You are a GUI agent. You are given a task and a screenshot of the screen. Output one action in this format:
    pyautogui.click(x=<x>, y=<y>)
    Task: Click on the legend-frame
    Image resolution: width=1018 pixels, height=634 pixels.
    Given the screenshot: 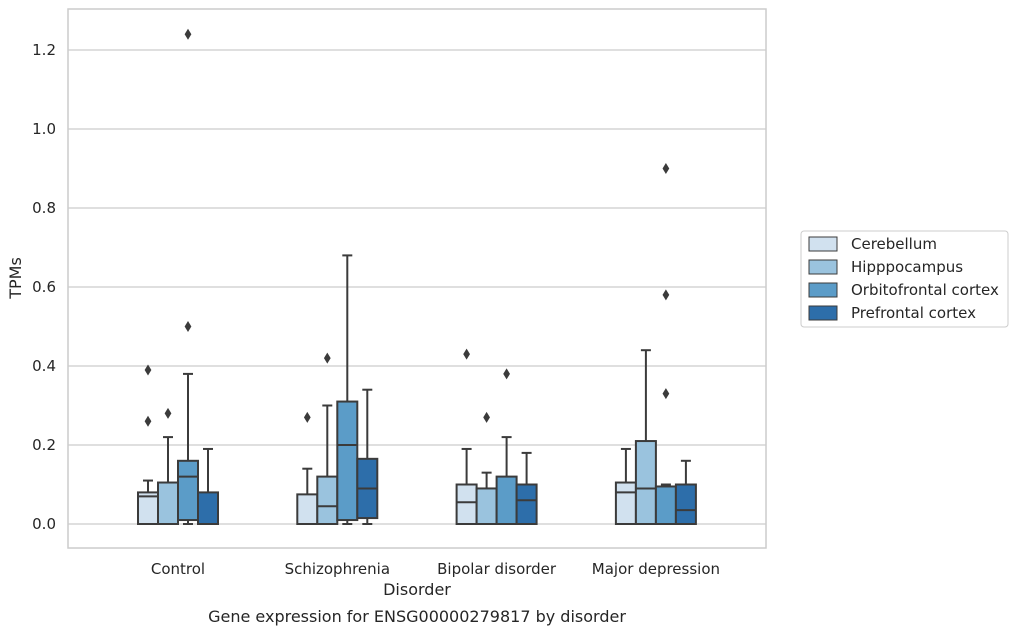 What is the action you would take?
    pyautogui.click(x=904, y=279)
    